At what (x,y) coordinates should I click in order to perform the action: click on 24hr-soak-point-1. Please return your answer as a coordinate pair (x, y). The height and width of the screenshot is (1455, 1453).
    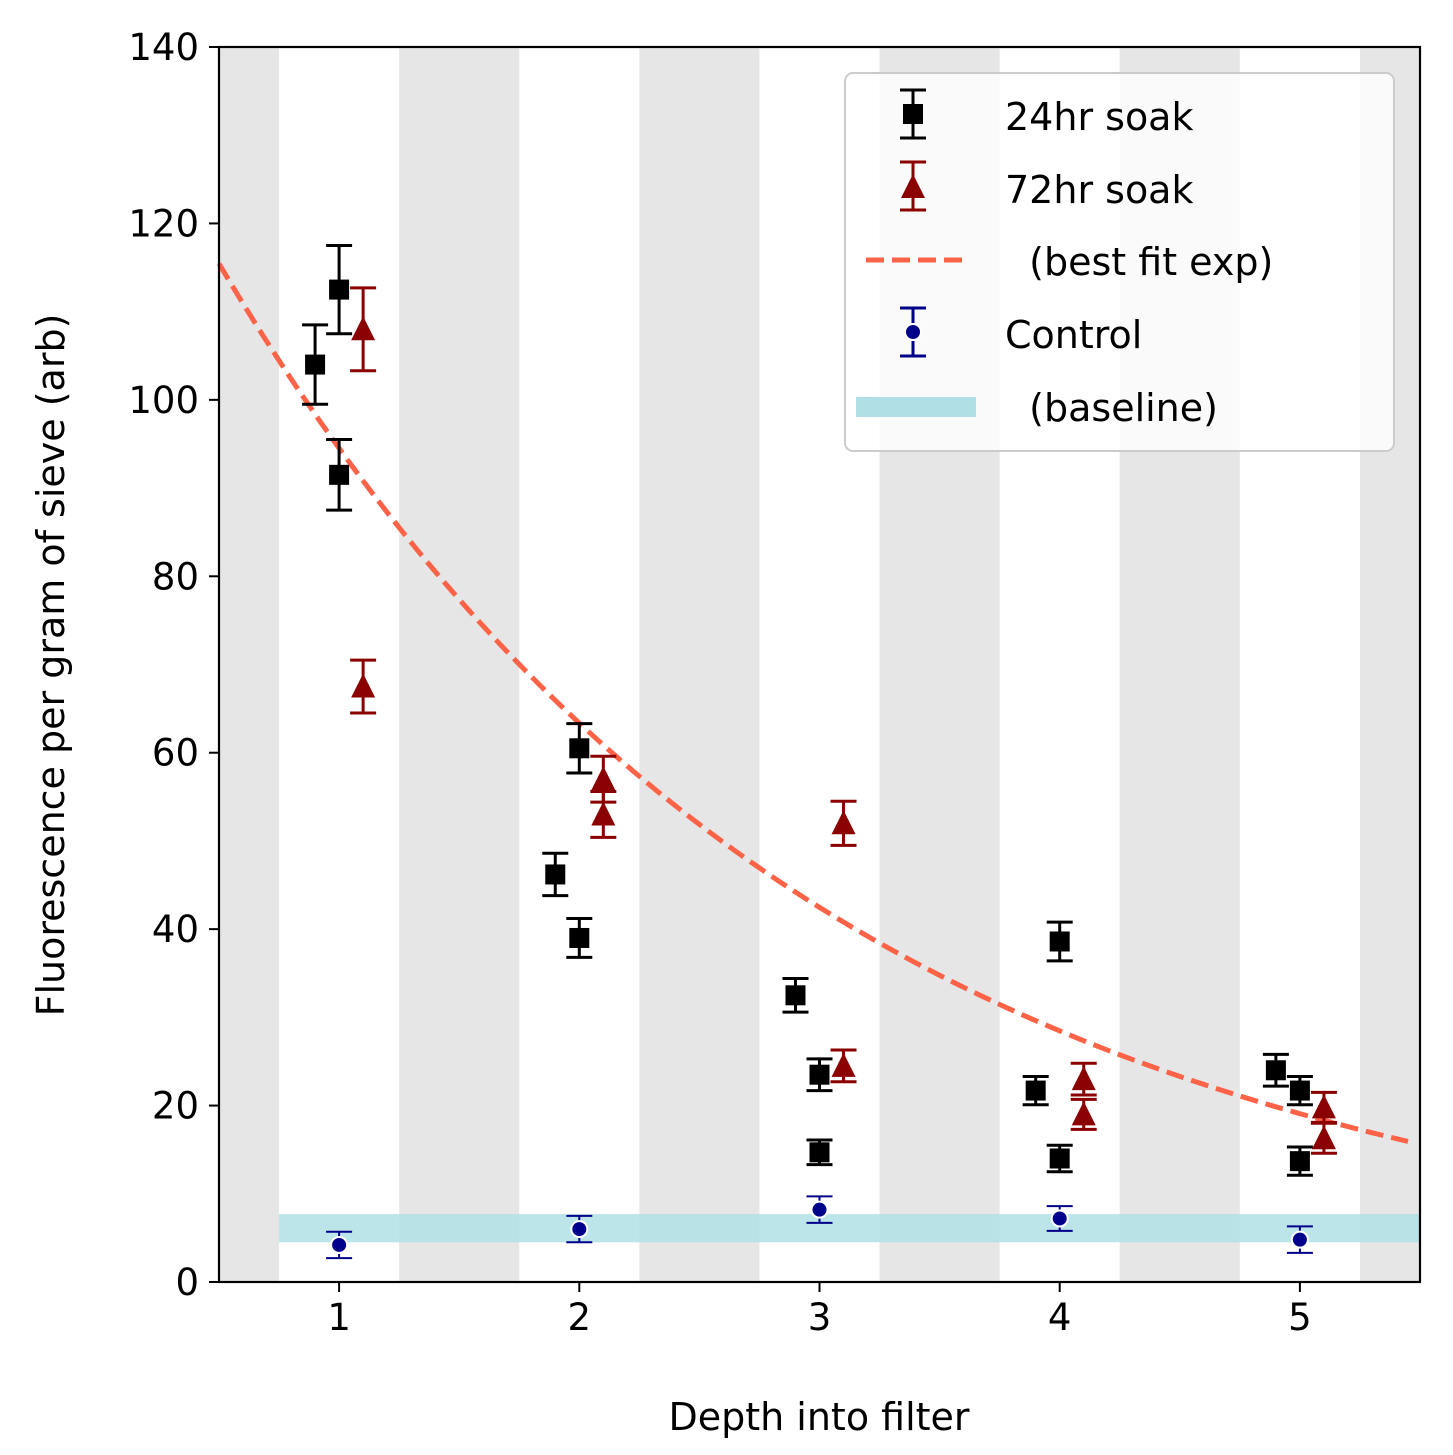
    Looking at the image, I should click on (339, 289).